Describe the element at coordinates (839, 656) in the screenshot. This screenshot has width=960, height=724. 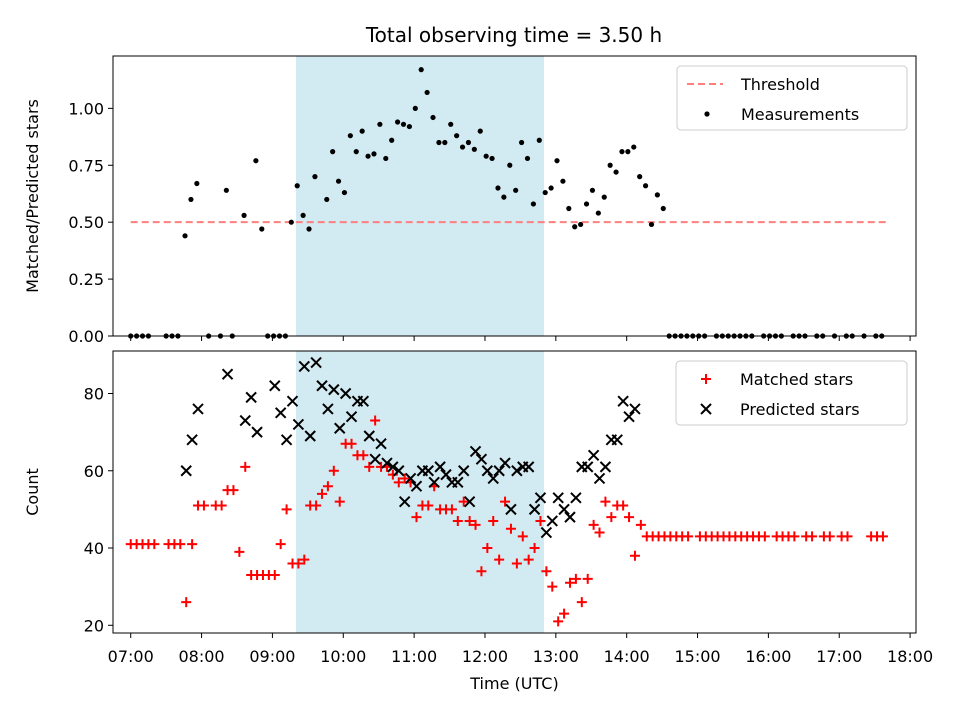
I see `x-tick-label: 17:00` at that location.